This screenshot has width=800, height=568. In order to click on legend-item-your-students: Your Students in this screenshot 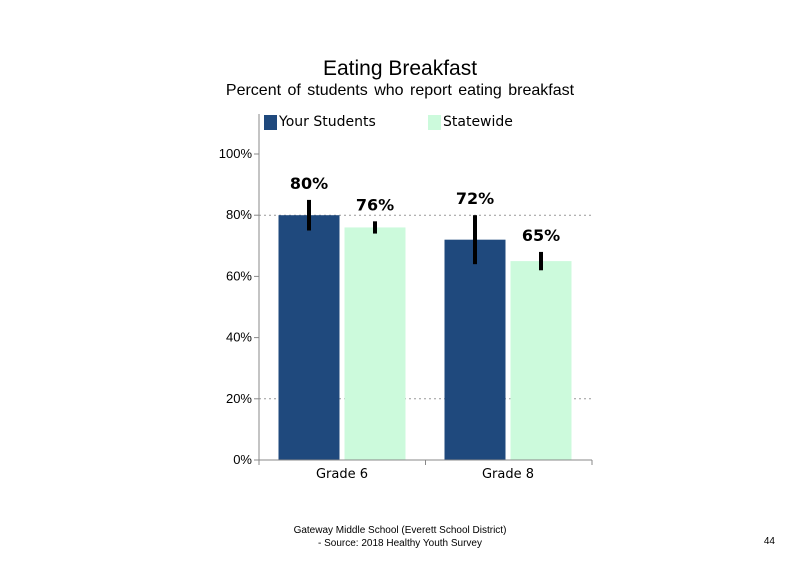, I will do `click(320, 122)`.